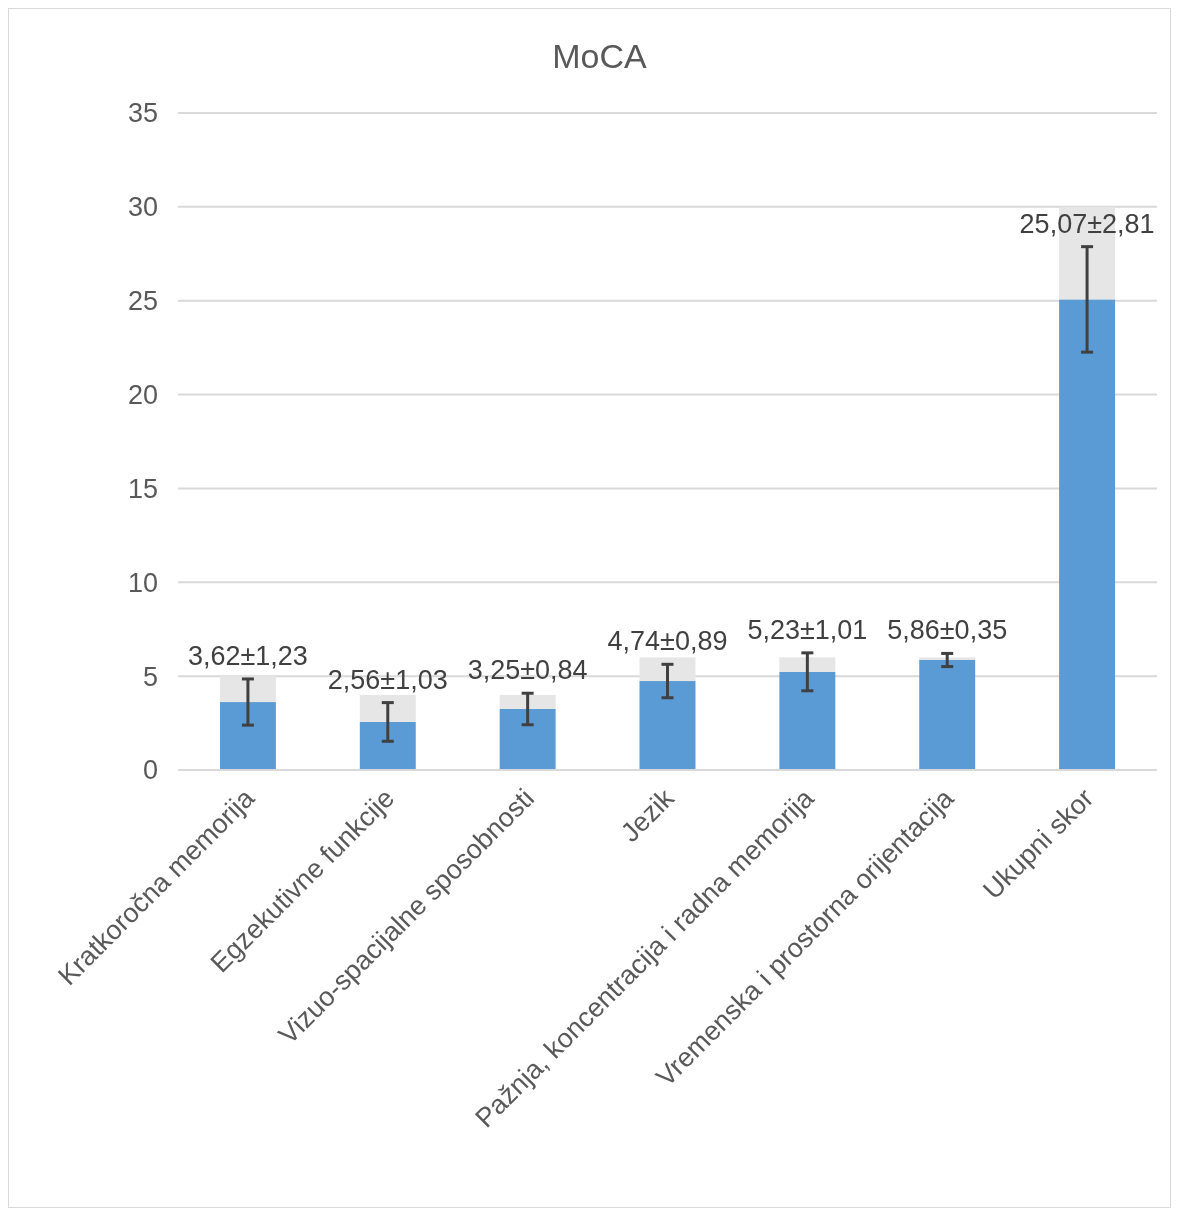 The image size is (1179, 1215). I want to click on data-label: 25,07±2,81, so click(1087, 223).